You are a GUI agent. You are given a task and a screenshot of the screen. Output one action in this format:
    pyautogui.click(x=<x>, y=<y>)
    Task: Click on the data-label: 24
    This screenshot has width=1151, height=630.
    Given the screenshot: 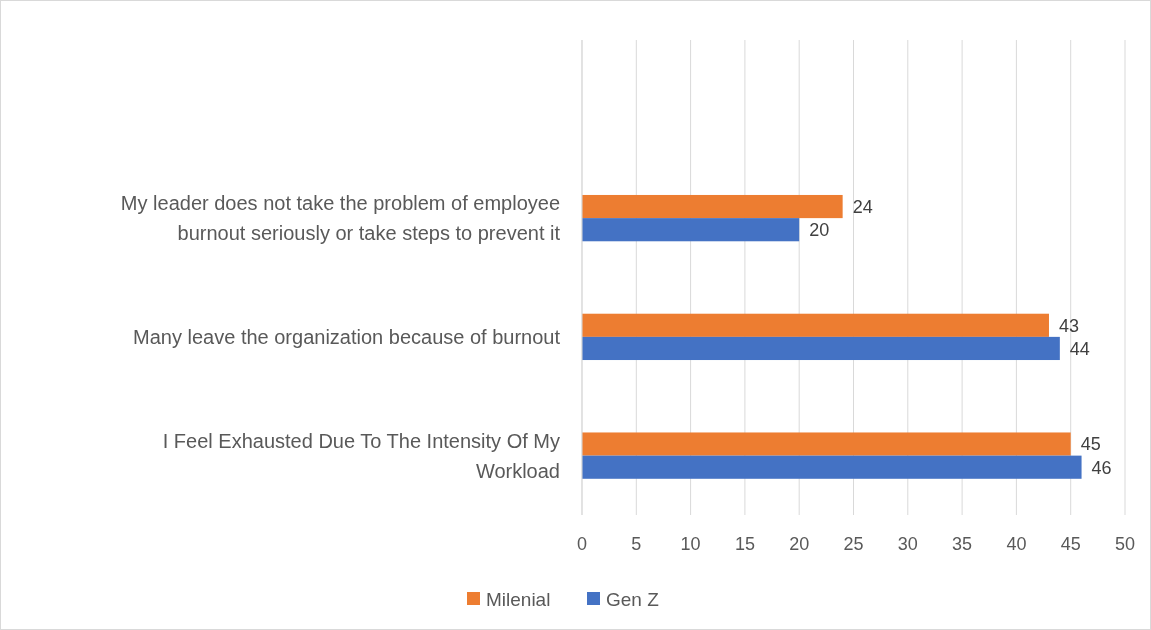 What is the action you would take?
    pyautogui.click(x=862, y=206)
    